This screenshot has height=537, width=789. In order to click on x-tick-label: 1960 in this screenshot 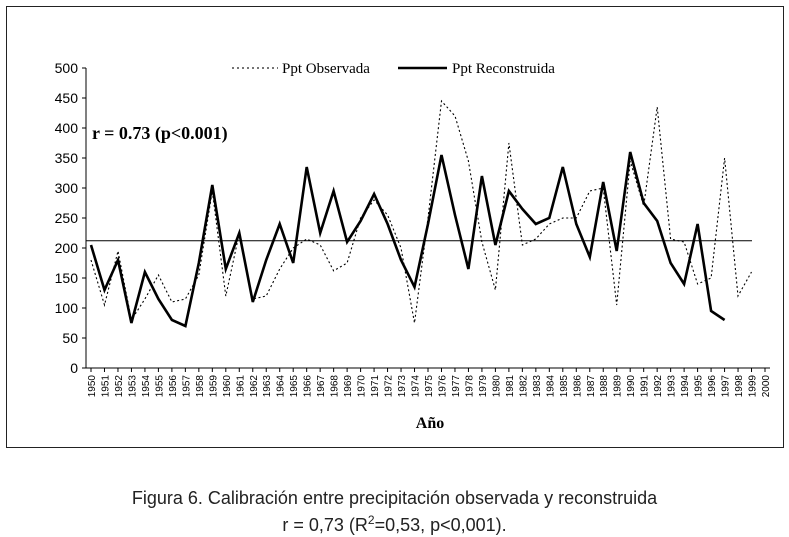, I will do `click(227, 386)`.